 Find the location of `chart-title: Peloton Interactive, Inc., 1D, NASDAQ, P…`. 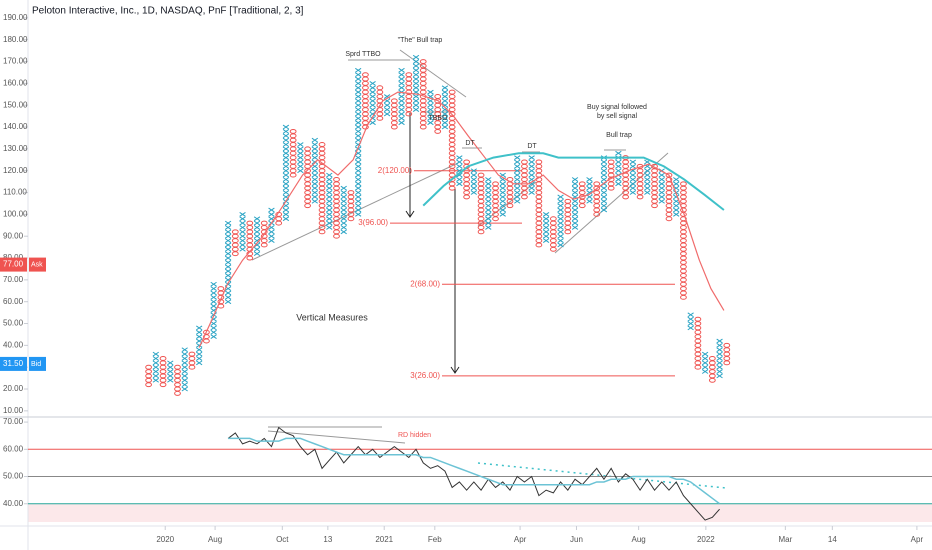

chart-title: Peloton Interactive, Inc., 1D, NASDAQ, P… is located at coordinates (168, 11).